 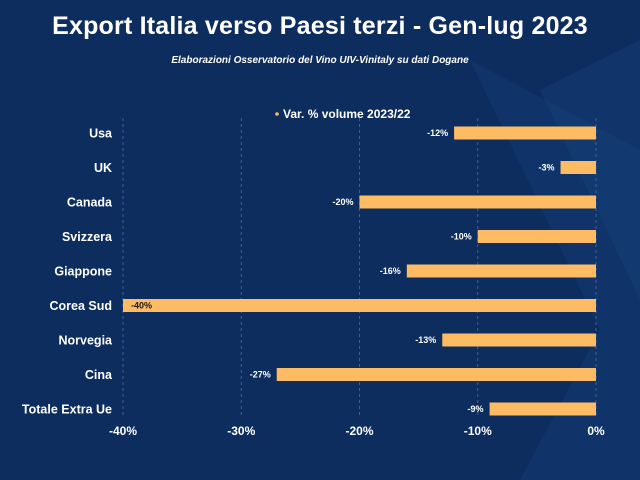 I want to click on value-label: -27%, so click(x=260, y=375).